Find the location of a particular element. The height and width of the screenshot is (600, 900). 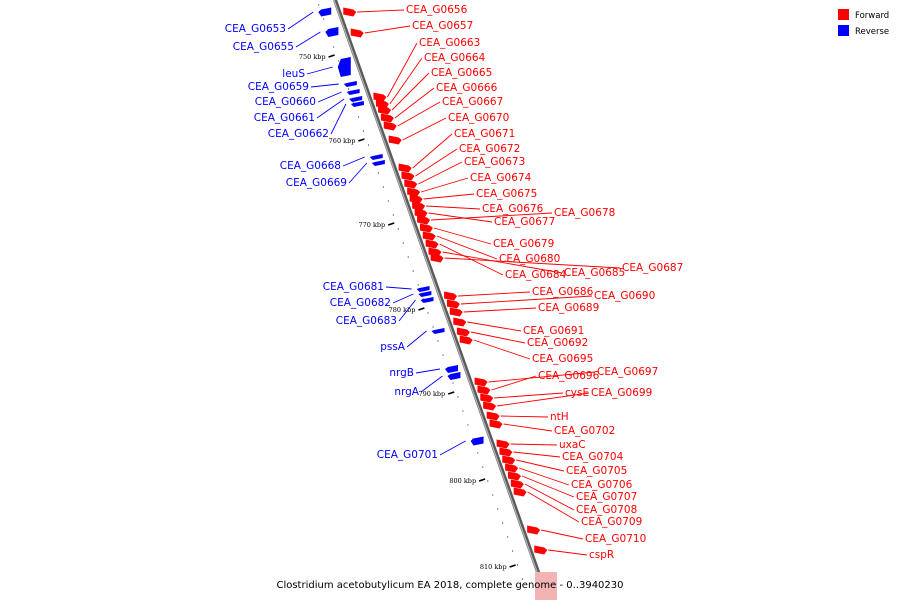

gene-label-cea-g0686: CEA_G0686 is located at coordinates (563, 292).